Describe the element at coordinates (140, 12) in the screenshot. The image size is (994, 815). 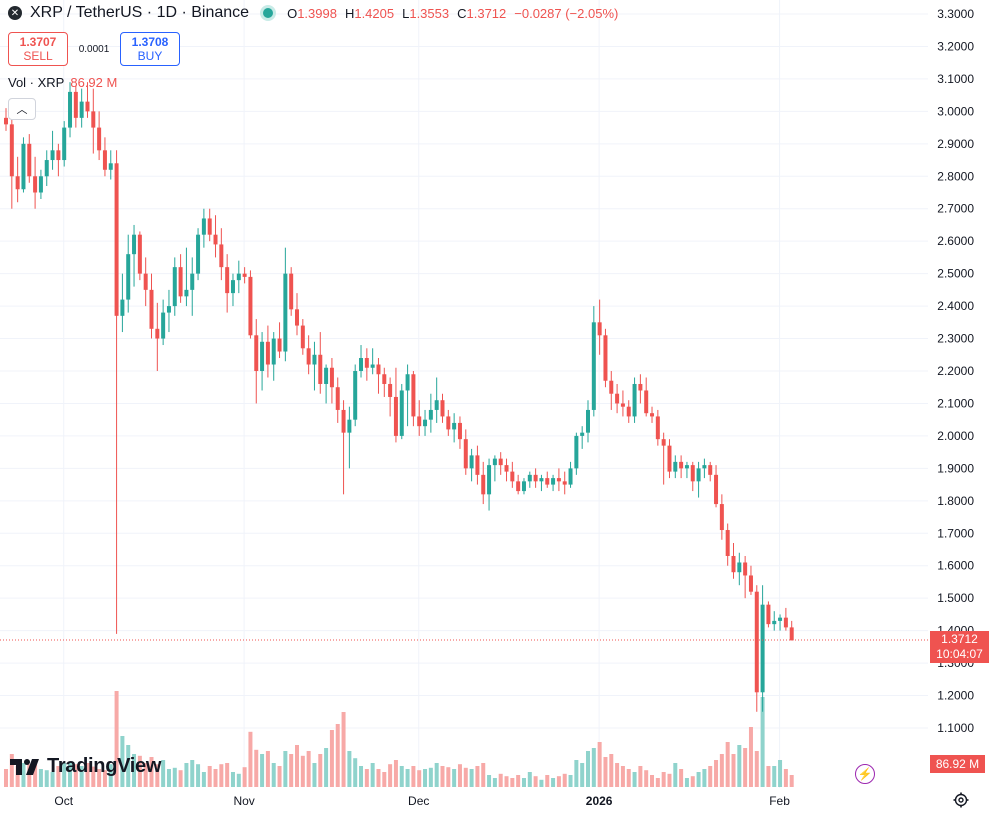
I see `symbol-title: XRP / TetherUS · 1D · Binance` at that location.